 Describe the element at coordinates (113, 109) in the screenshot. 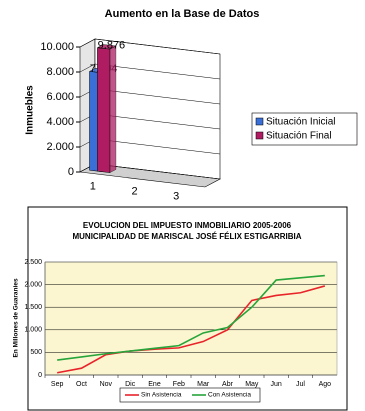

I see `bar-side` at that location.